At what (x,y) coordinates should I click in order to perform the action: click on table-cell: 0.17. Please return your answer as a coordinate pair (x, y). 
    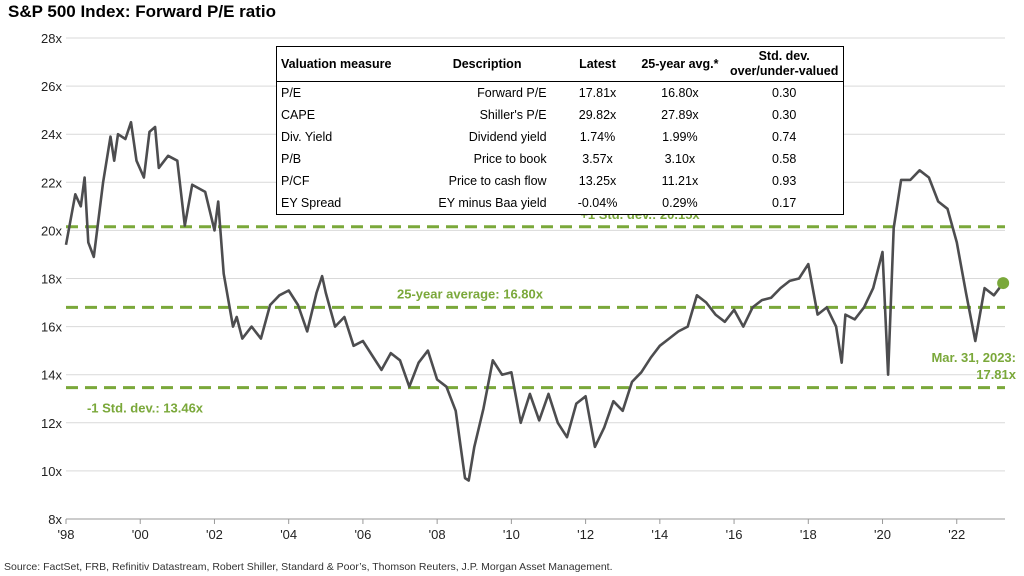
    Looking at the image, I should click on (784, 203).